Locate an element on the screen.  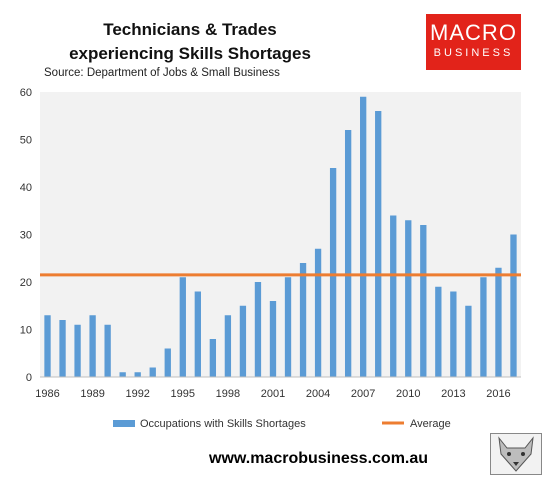
y-tick-label: 10 is located at coordinates (26, 331).